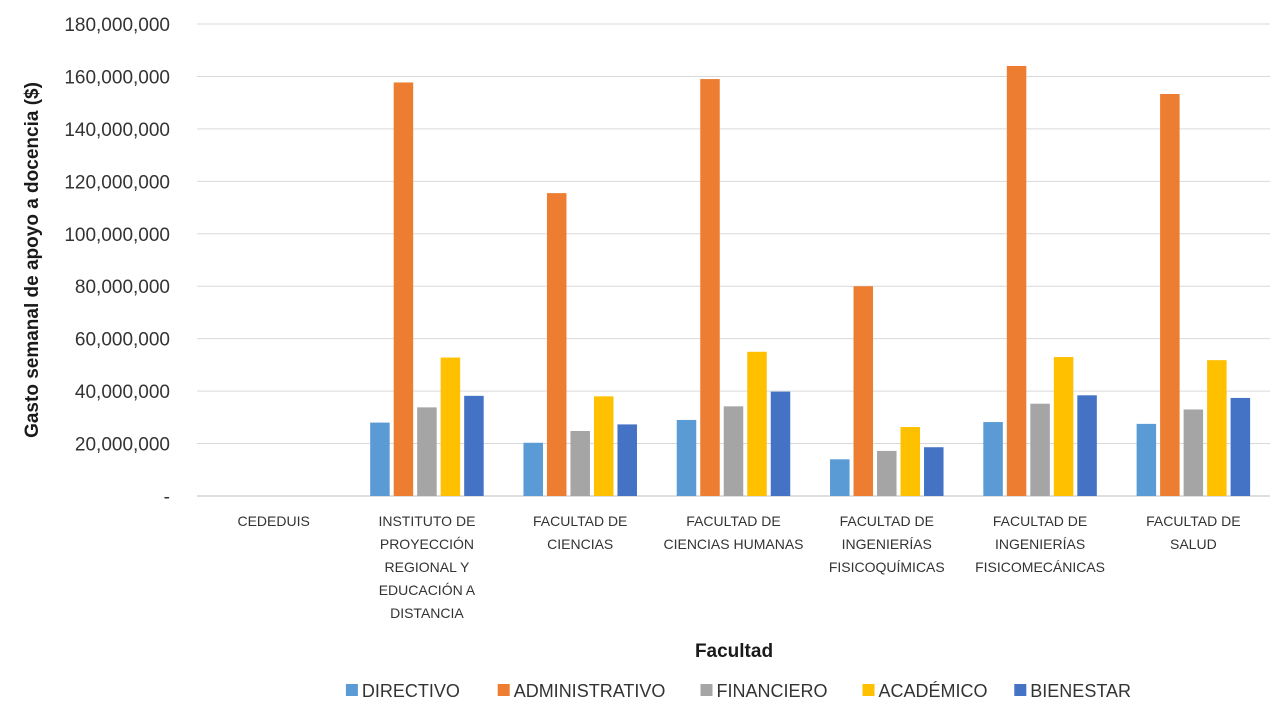 Image resolution: width=1278 pixels, height=706 pixels. Describe the element at coordinates (117, 235) in the screenshot. I see `y-tick-label: 100,000,000` at that location.